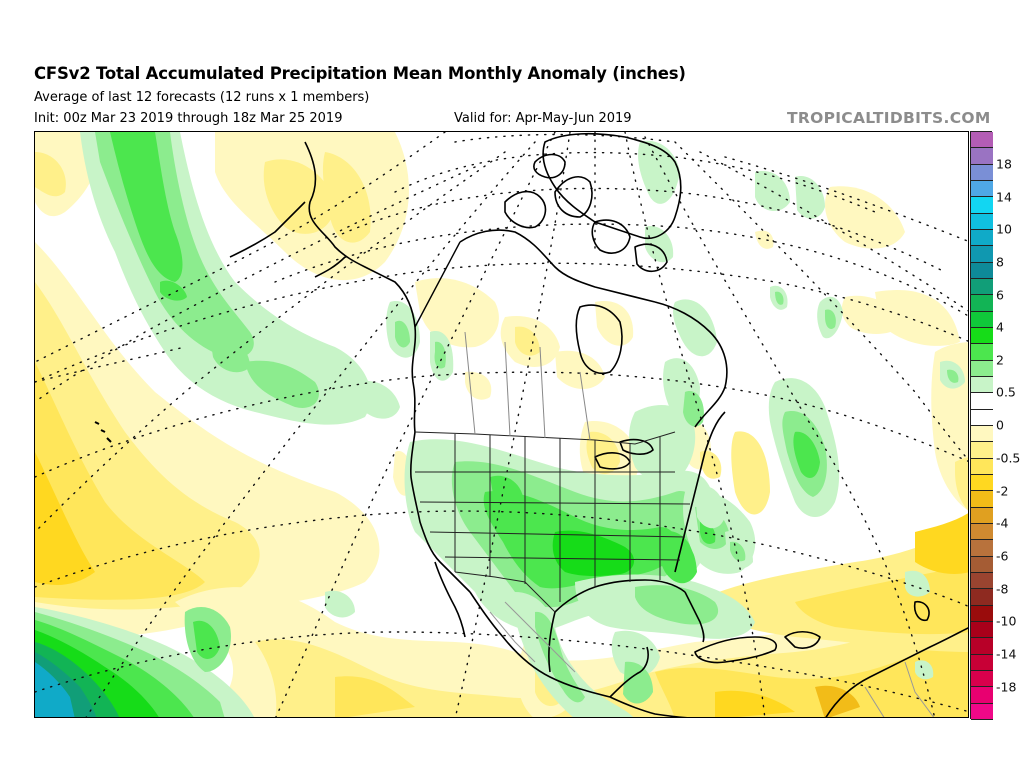 The width and height of the screenshot is (1024, 768). What do you see at coordinates (1004, 164) in the screenshot?
I see `colorbar-tick-label: 18` at bounding box center [1004, 164].